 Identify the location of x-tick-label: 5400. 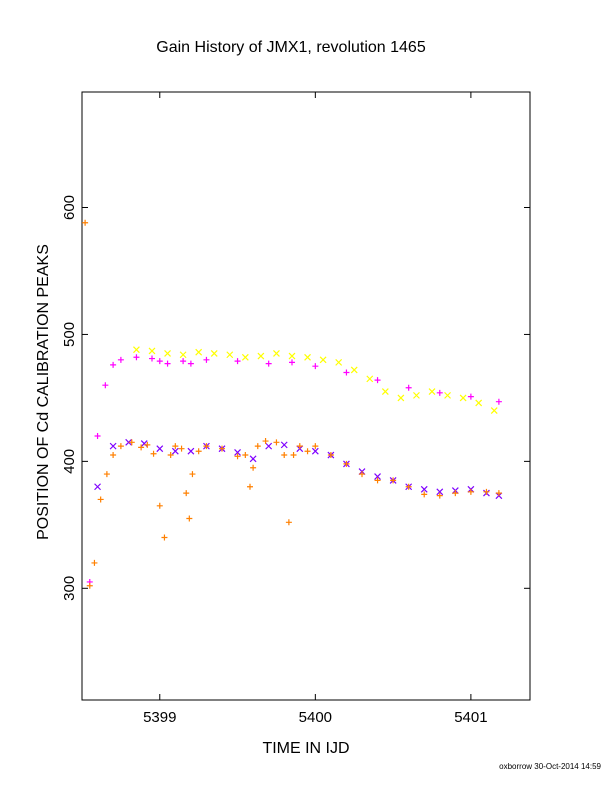
(315, 717).